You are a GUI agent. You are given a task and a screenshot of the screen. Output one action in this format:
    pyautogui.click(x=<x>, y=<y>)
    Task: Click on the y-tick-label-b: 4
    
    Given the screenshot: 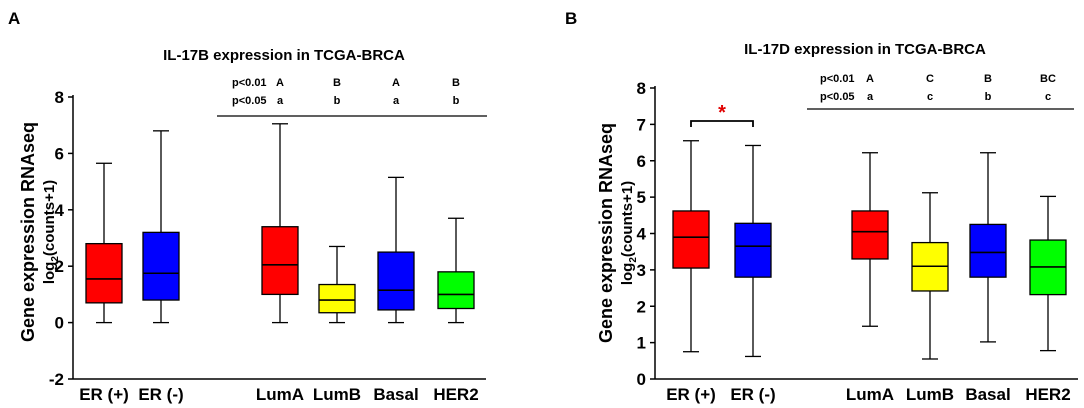 What is the action you would take?
    pyautogui.click(x=642, y=234)
    